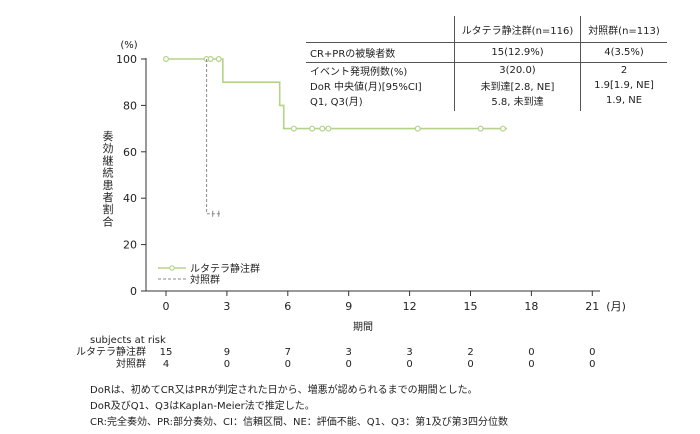 Image resolution: width=700 pixels, height=434 pixels. I want to click on y-axis-label: 奏効継続患者割合, so click(108, 179).